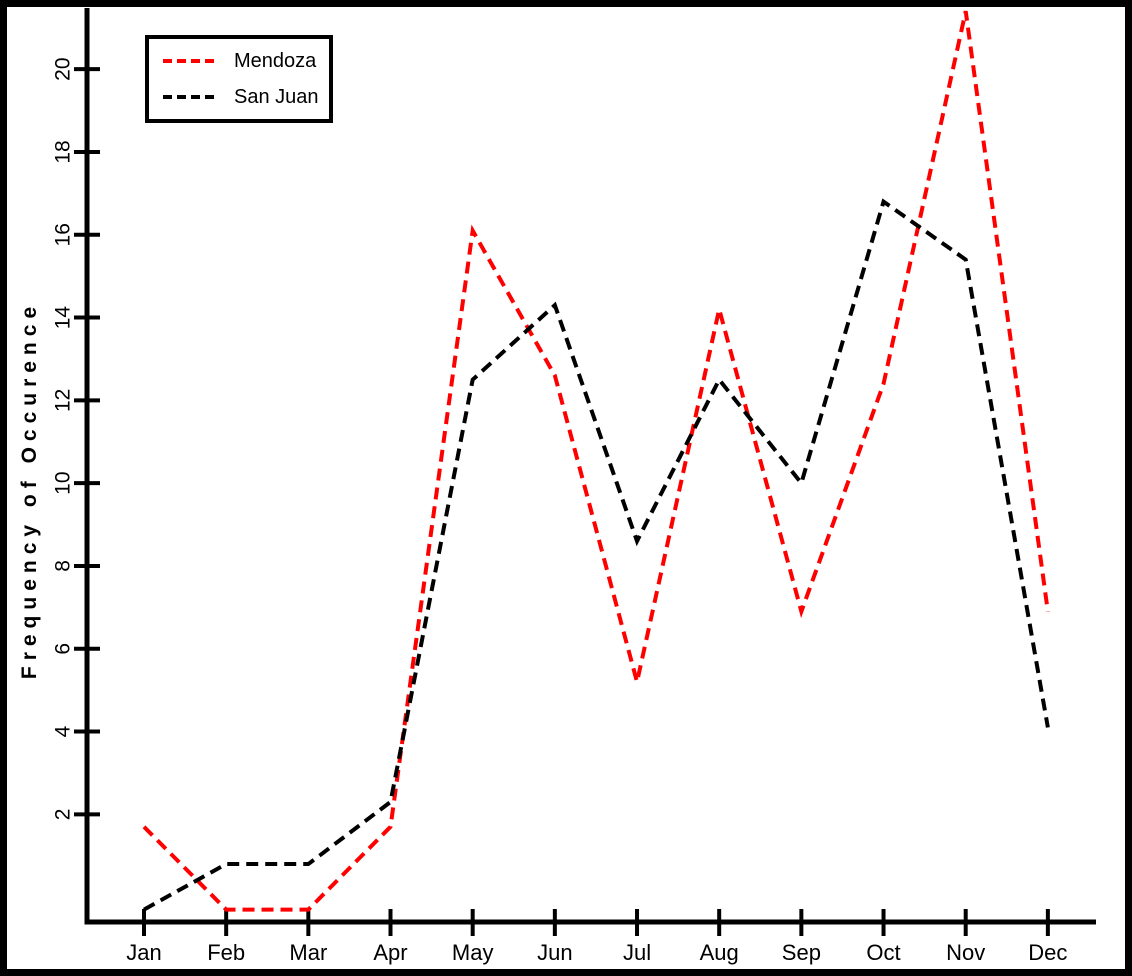 This screenshot has height=976, width=1132. What do you see at coordinates (63, 815) in the screenshot?
I see `y-tick-label: 2` at bounding box center [63, 815].